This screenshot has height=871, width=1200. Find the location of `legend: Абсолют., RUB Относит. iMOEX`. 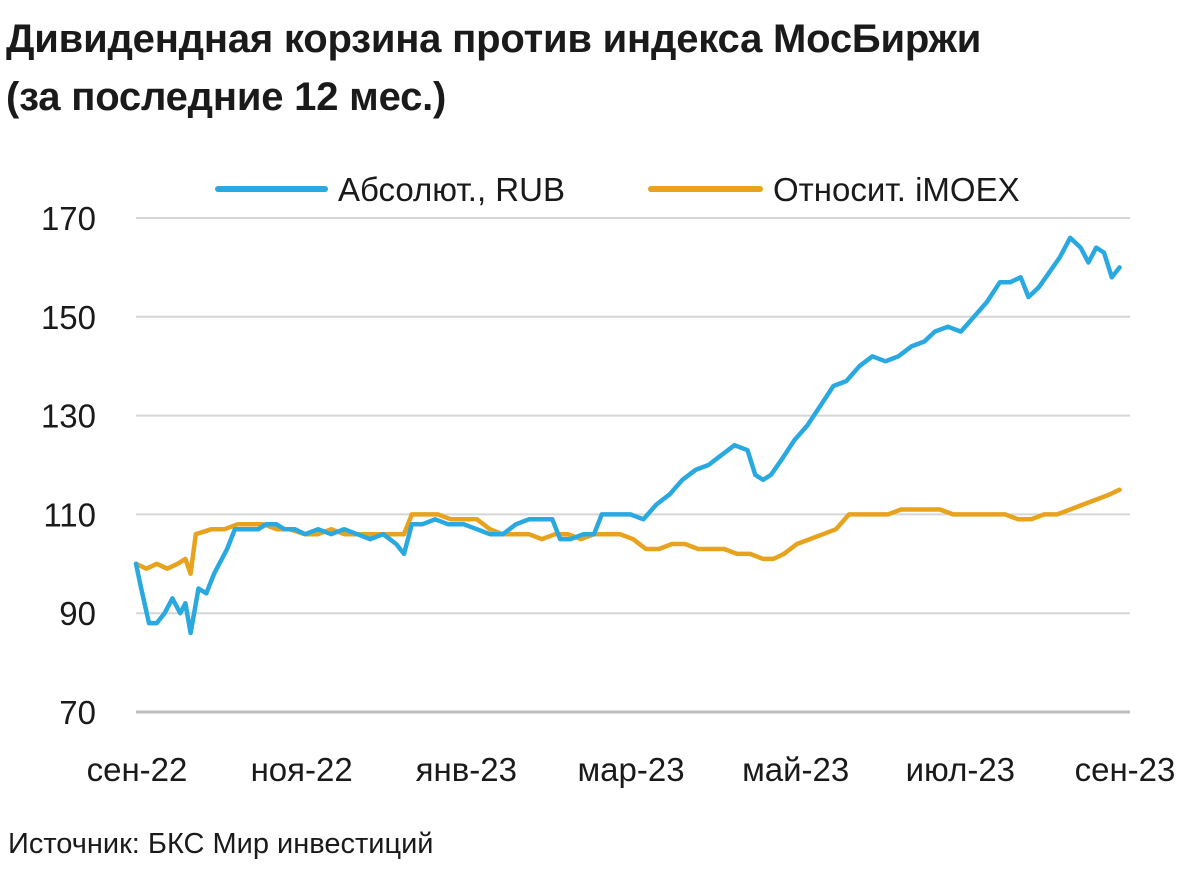

legend: Абсолют., RUB Относит. iMOEX is located at coordinates (617, 189).